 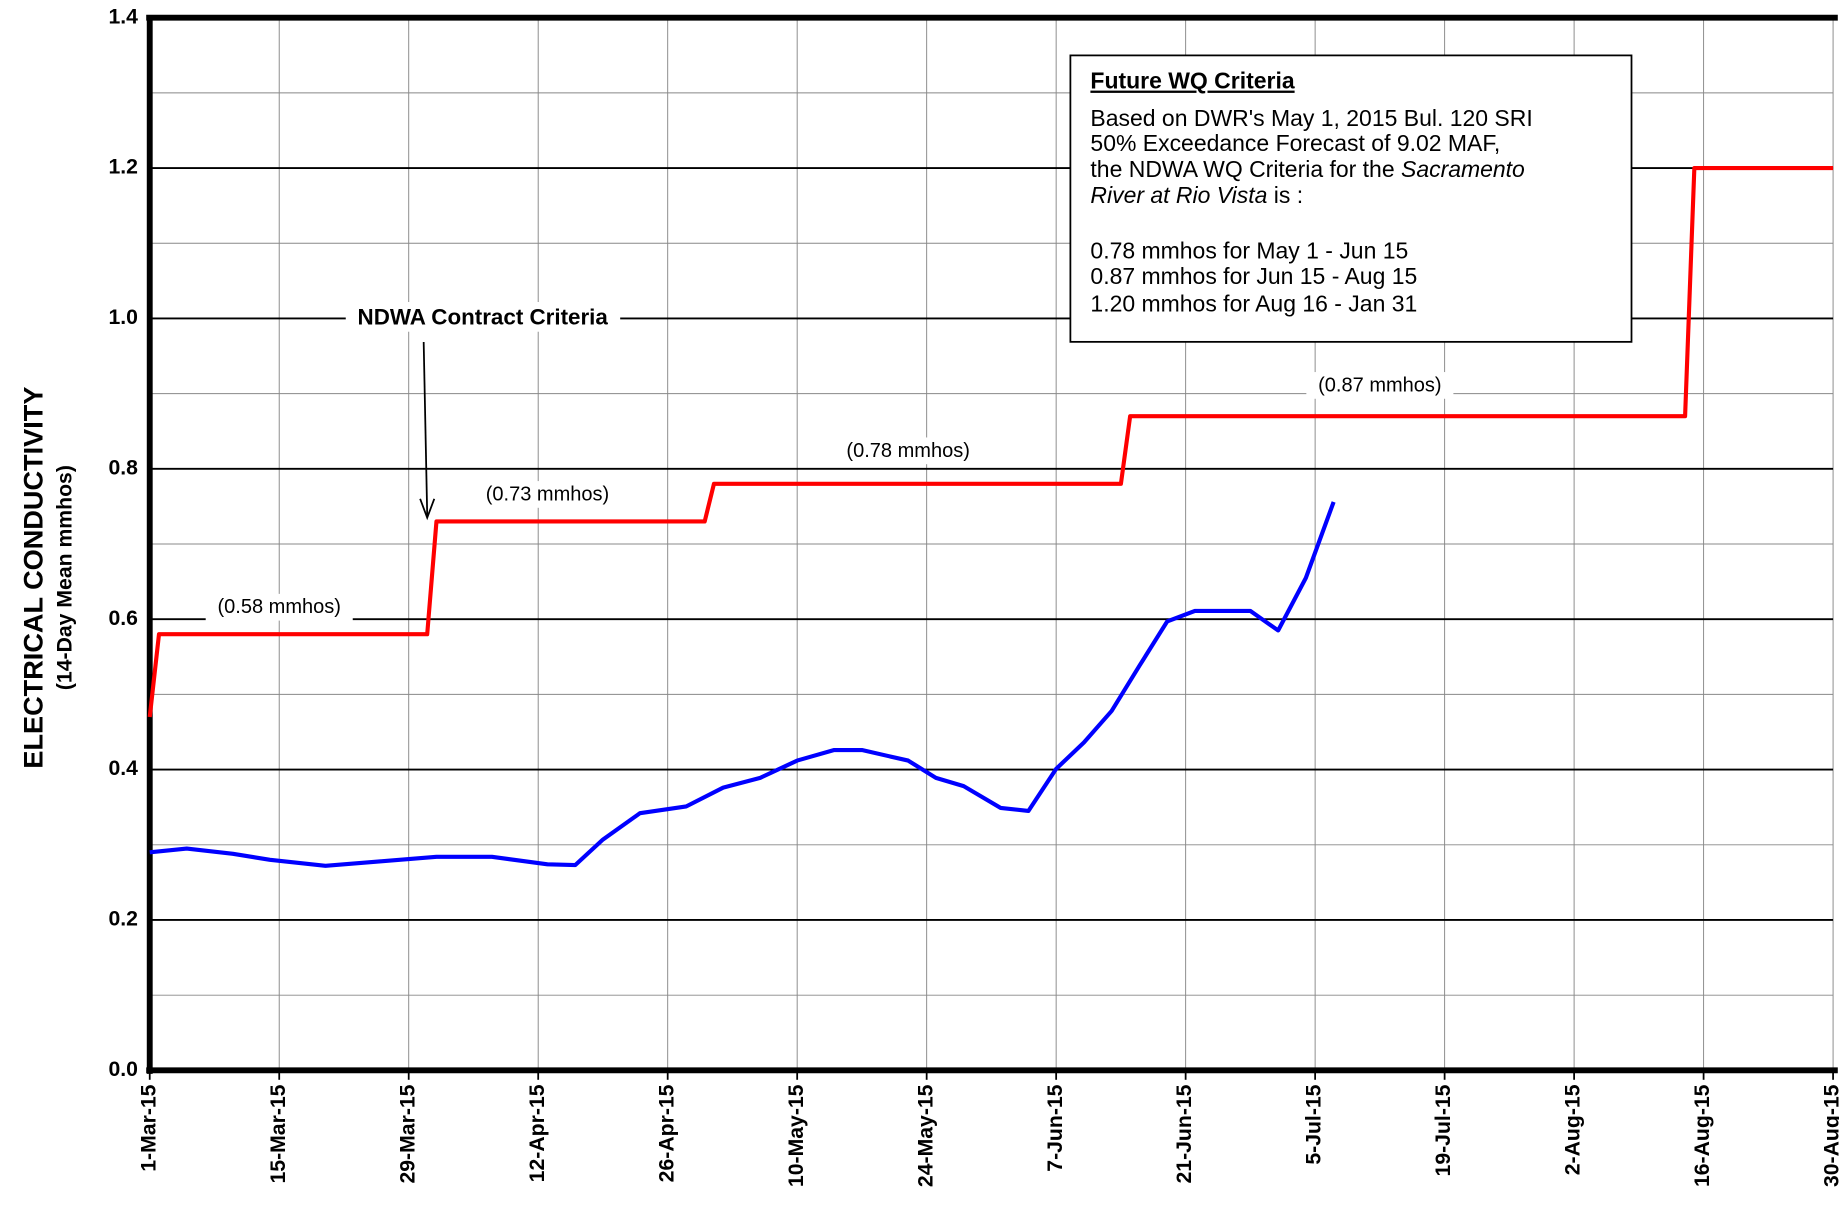 I want to click on x-tick-label: 15-Mar-15, so click(x=278, y=1133).